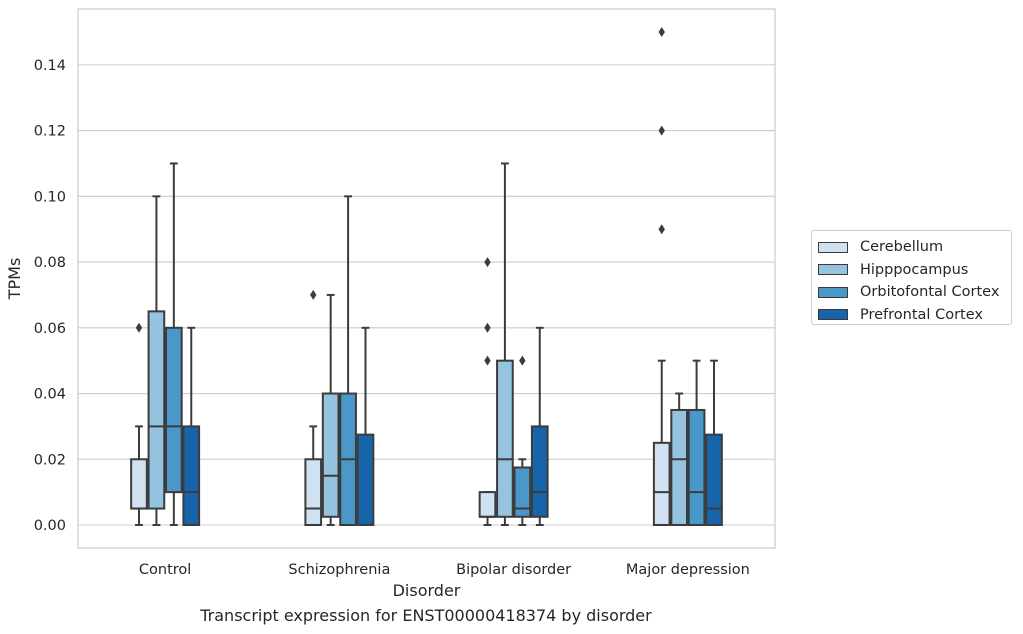 The image size is (1023, 634). I want to click on legend-item-orbitofrontal-cortex: Orbitofontal Cortex, so click(914, 292).